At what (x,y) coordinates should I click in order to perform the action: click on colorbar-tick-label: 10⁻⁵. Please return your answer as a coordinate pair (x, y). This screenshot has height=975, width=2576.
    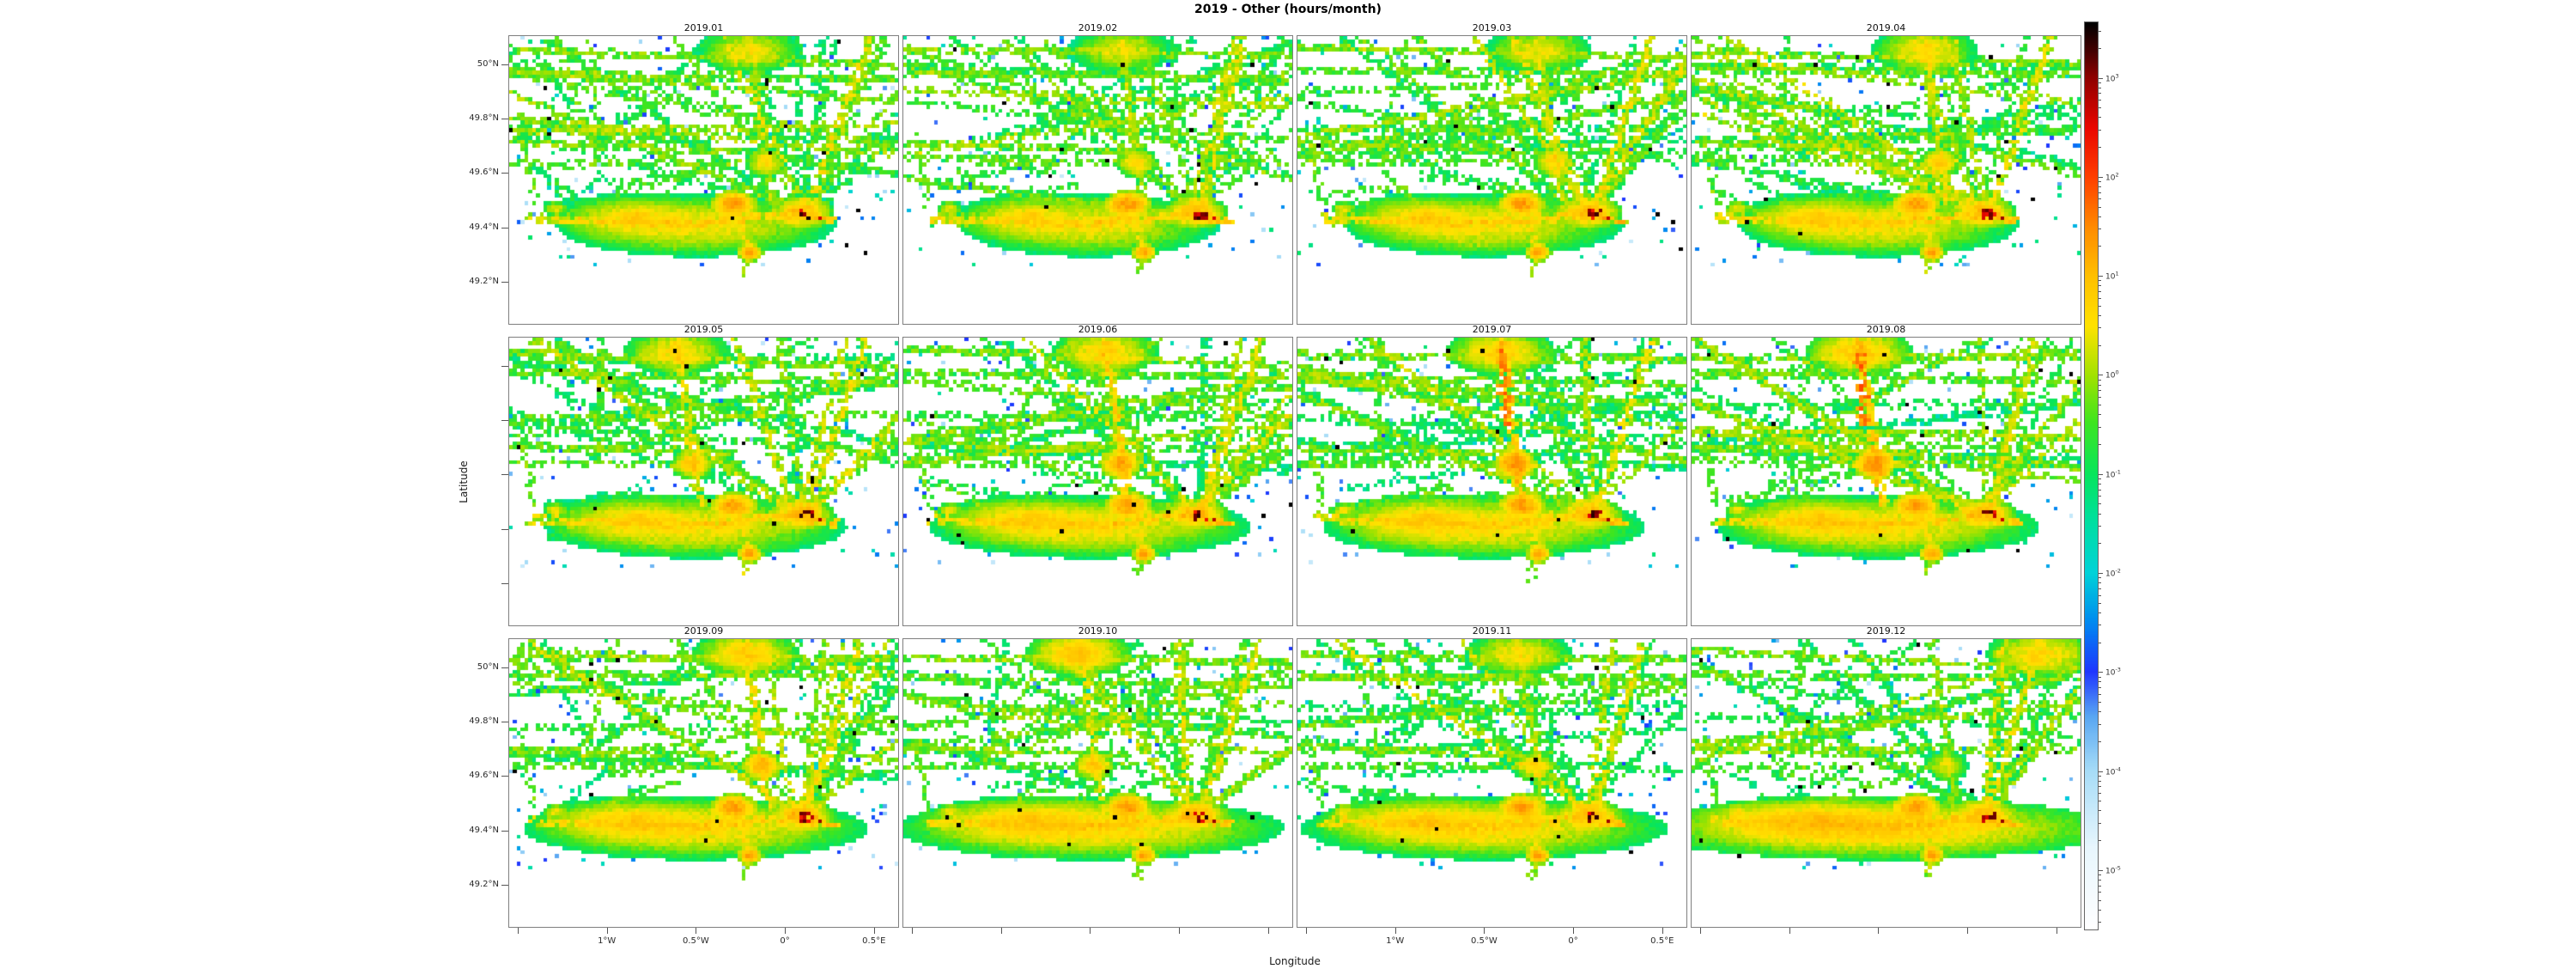
    Looking at the image, I should click on (2113, 870).